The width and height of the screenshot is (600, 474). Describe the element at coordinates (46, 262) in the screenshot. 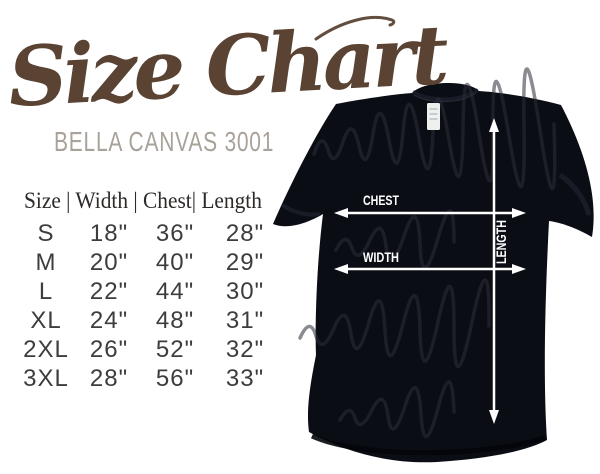

I see `size-cell: M` at that location.